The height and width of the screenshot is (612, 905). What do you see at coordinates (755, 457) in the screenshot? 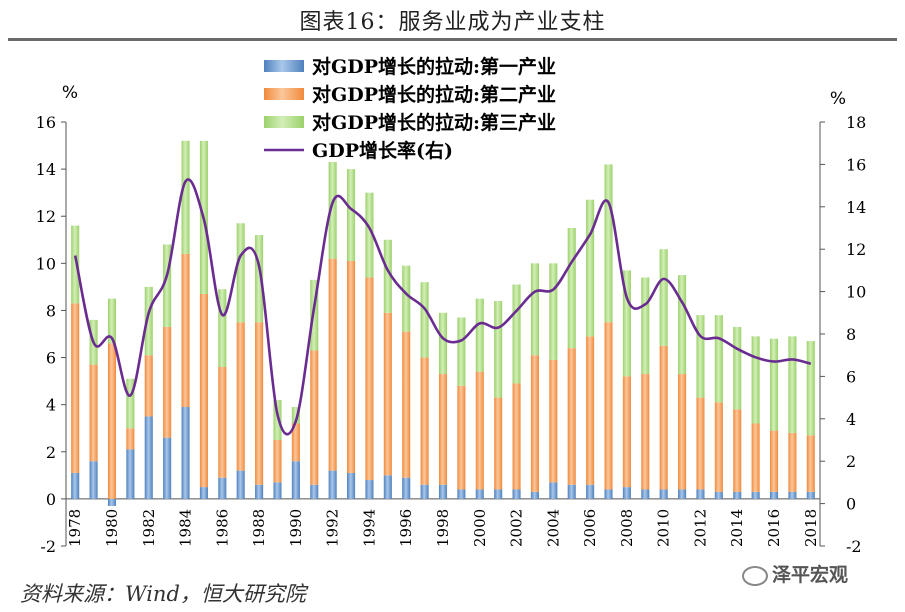
I see `bar-secondary-2015` at bounding box center [755, 457].